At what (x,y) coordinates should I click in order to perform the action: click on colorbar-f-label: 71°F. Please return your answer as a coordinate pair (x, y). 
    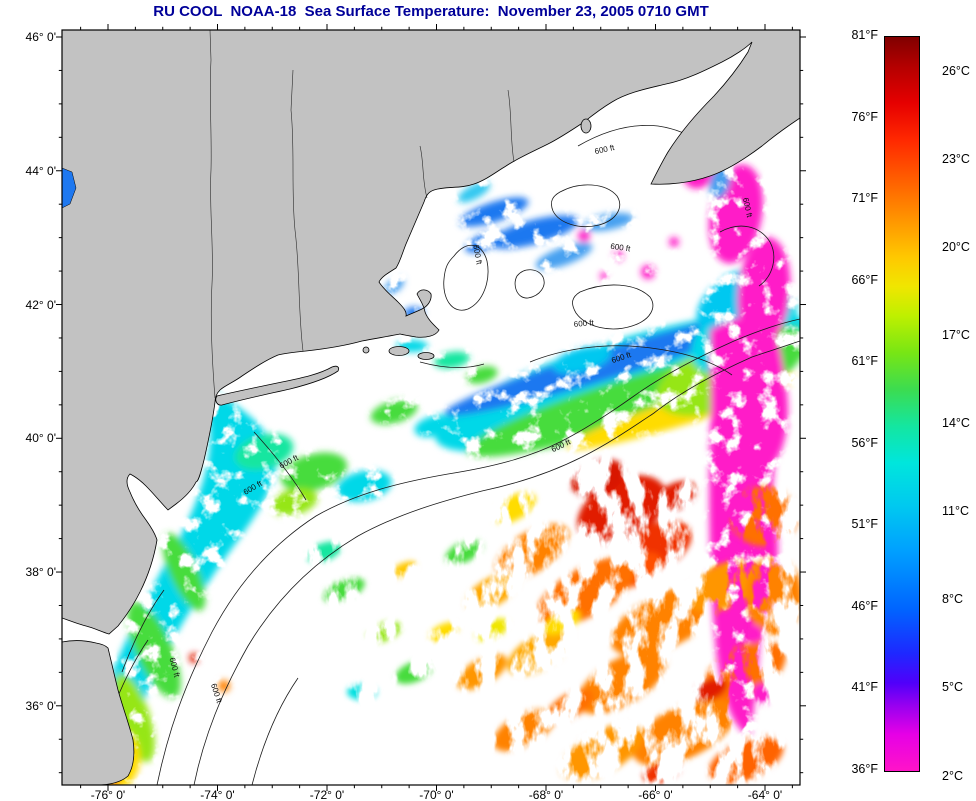
    Looking at the image, I should click on (864, 198).